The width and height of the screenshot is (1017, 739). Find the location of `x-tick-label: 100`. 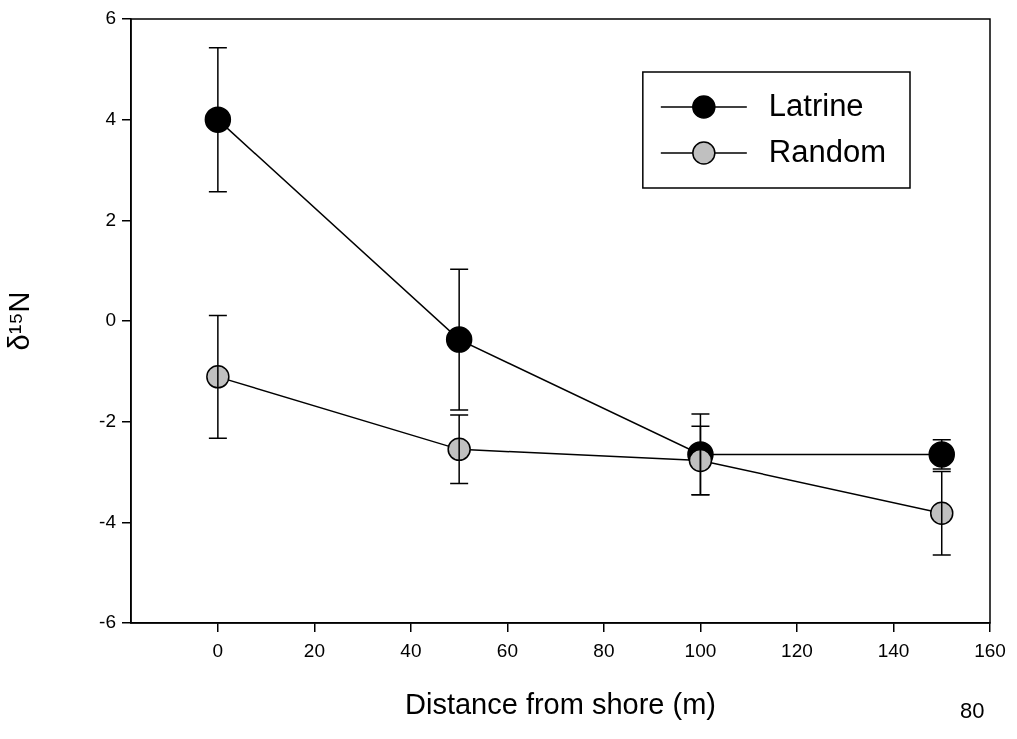

x-tick-label: 100 is located at coordinates (700, 650).